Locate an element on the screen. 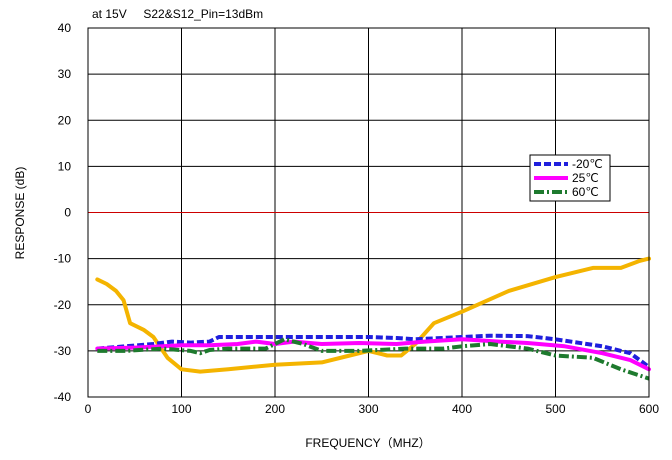  x-tick-label: 500 is located at coordinates (555, 409).